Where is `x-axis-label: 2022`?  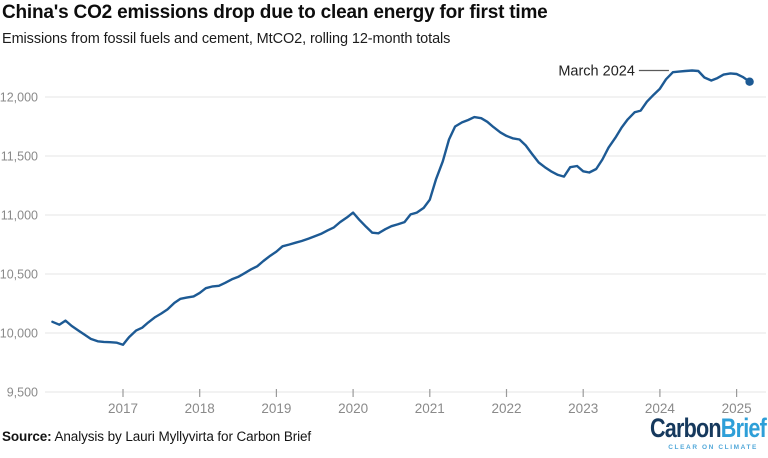 x-axis-label: 2022 is located at coordinates (506, 408).